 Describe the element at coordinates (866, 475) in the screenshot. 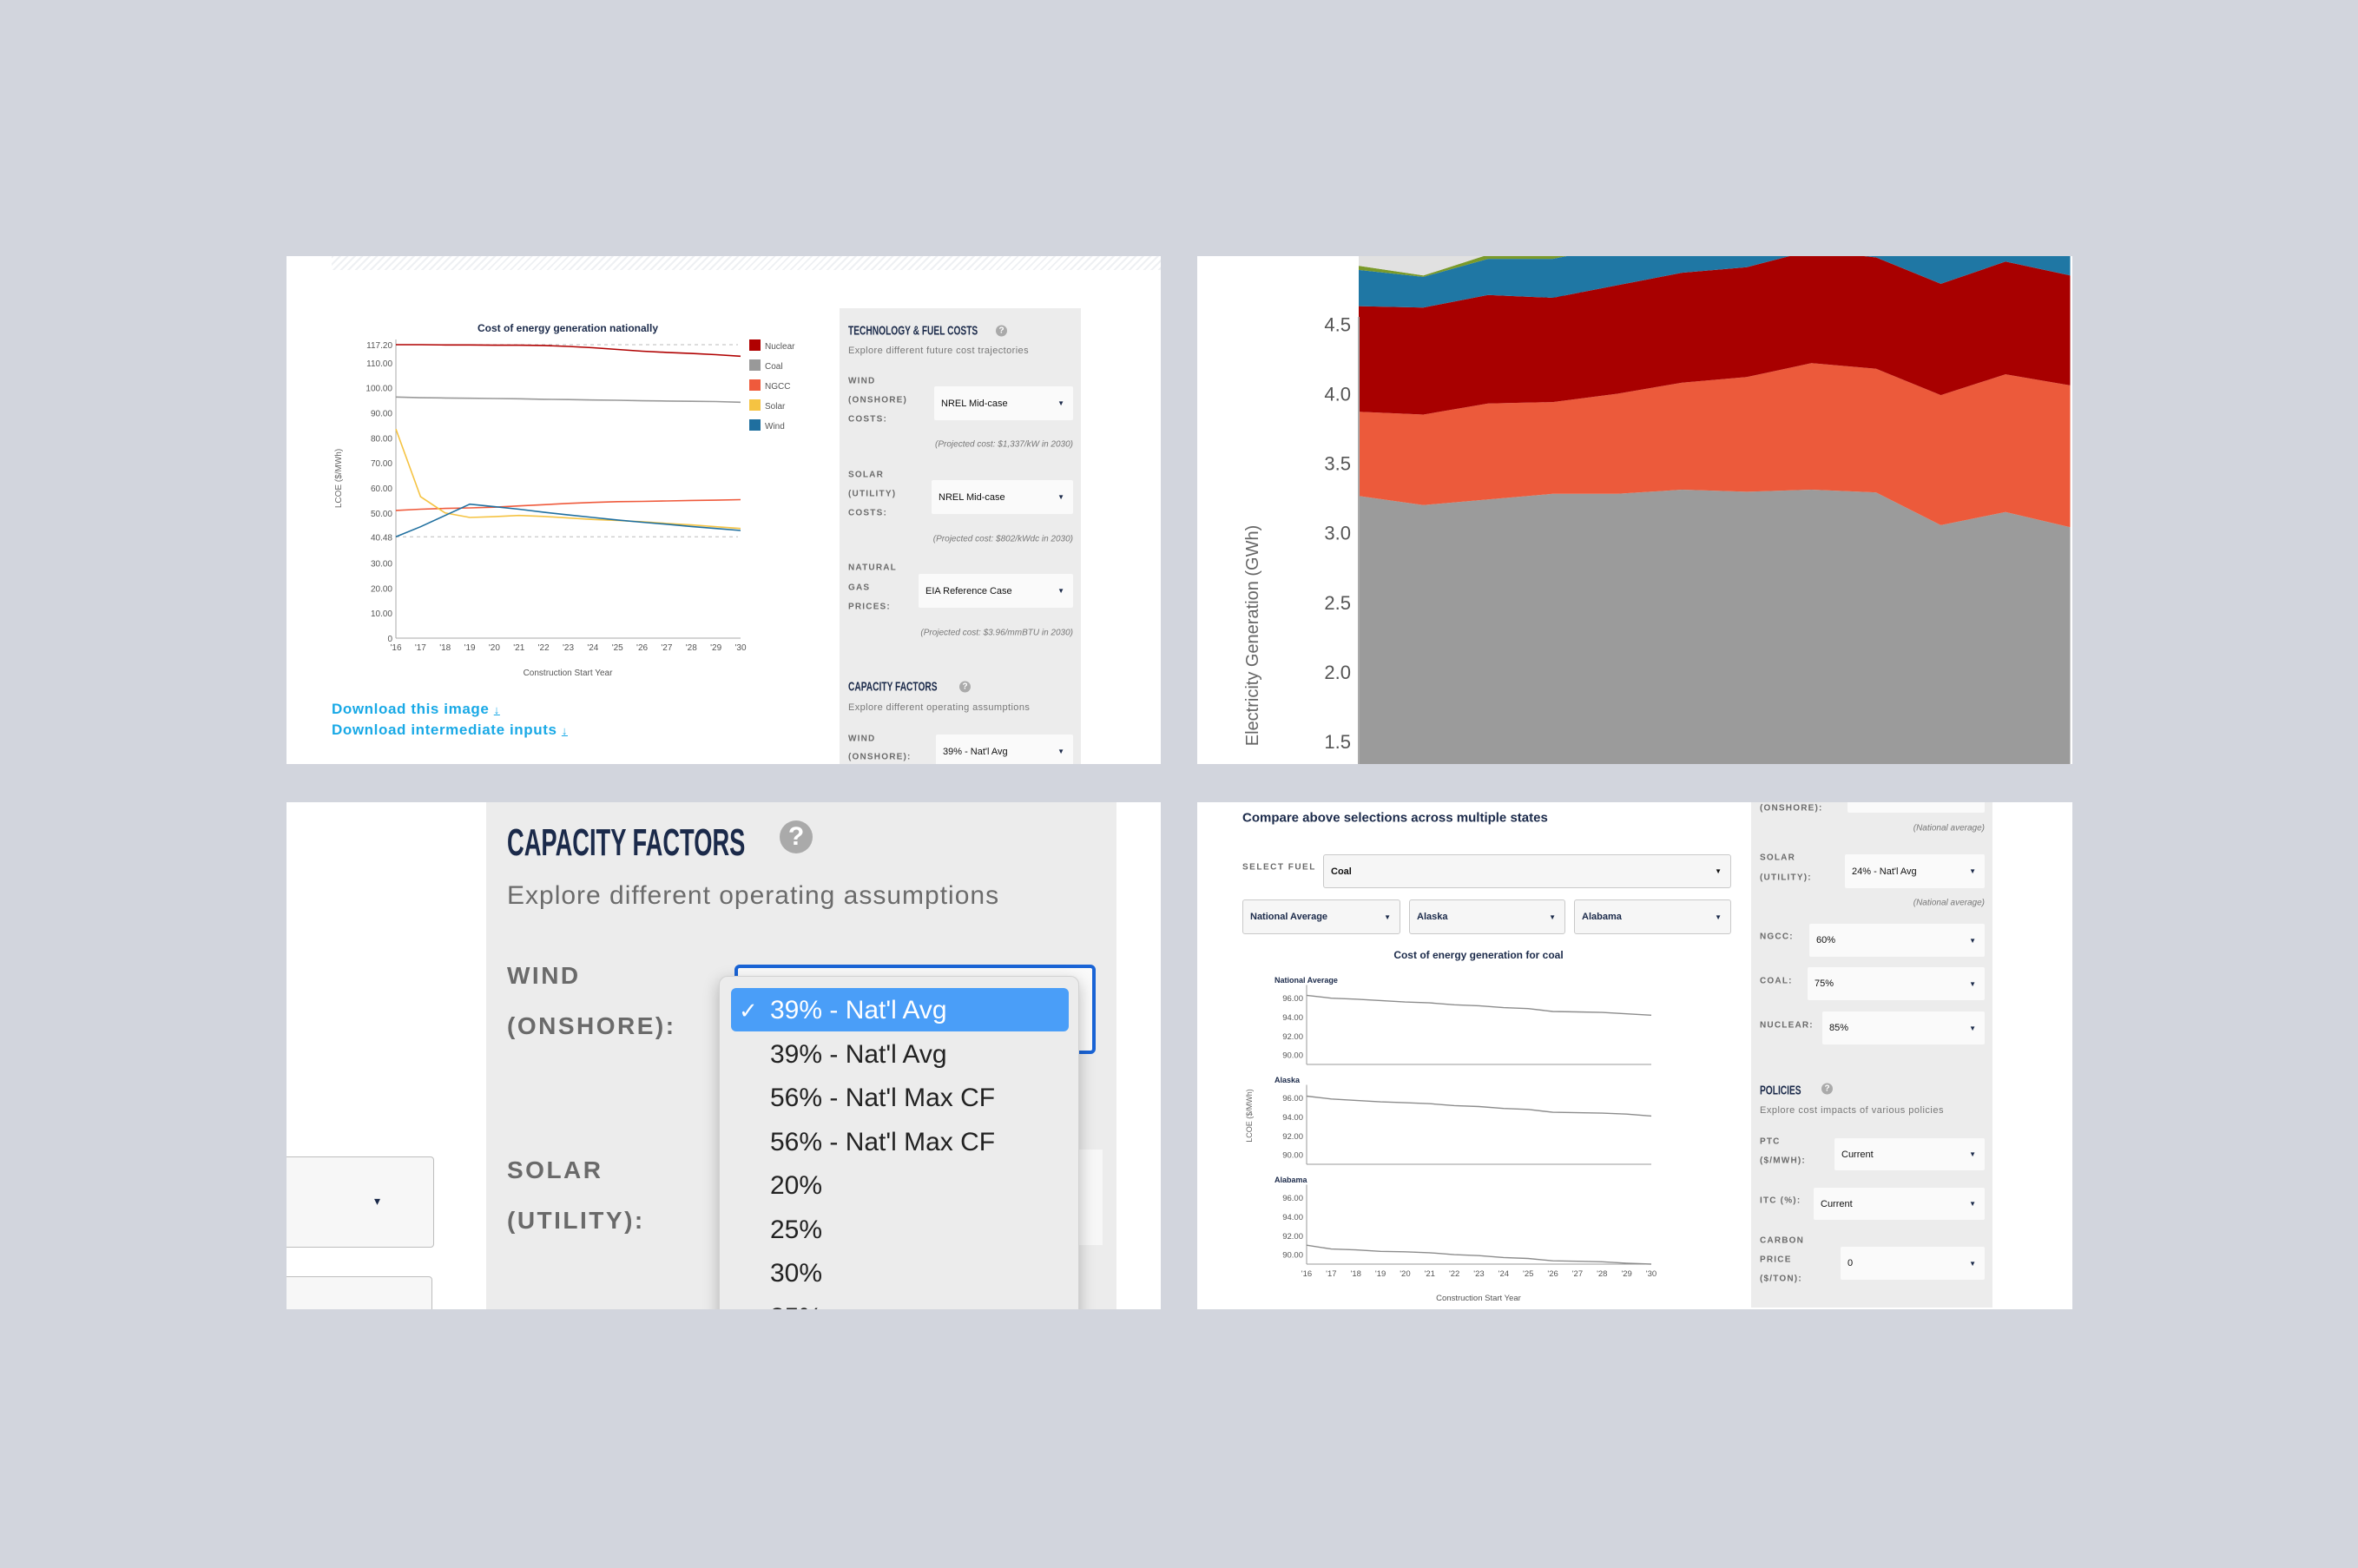

I see `solar-costs-label: SOLAR` at that location.